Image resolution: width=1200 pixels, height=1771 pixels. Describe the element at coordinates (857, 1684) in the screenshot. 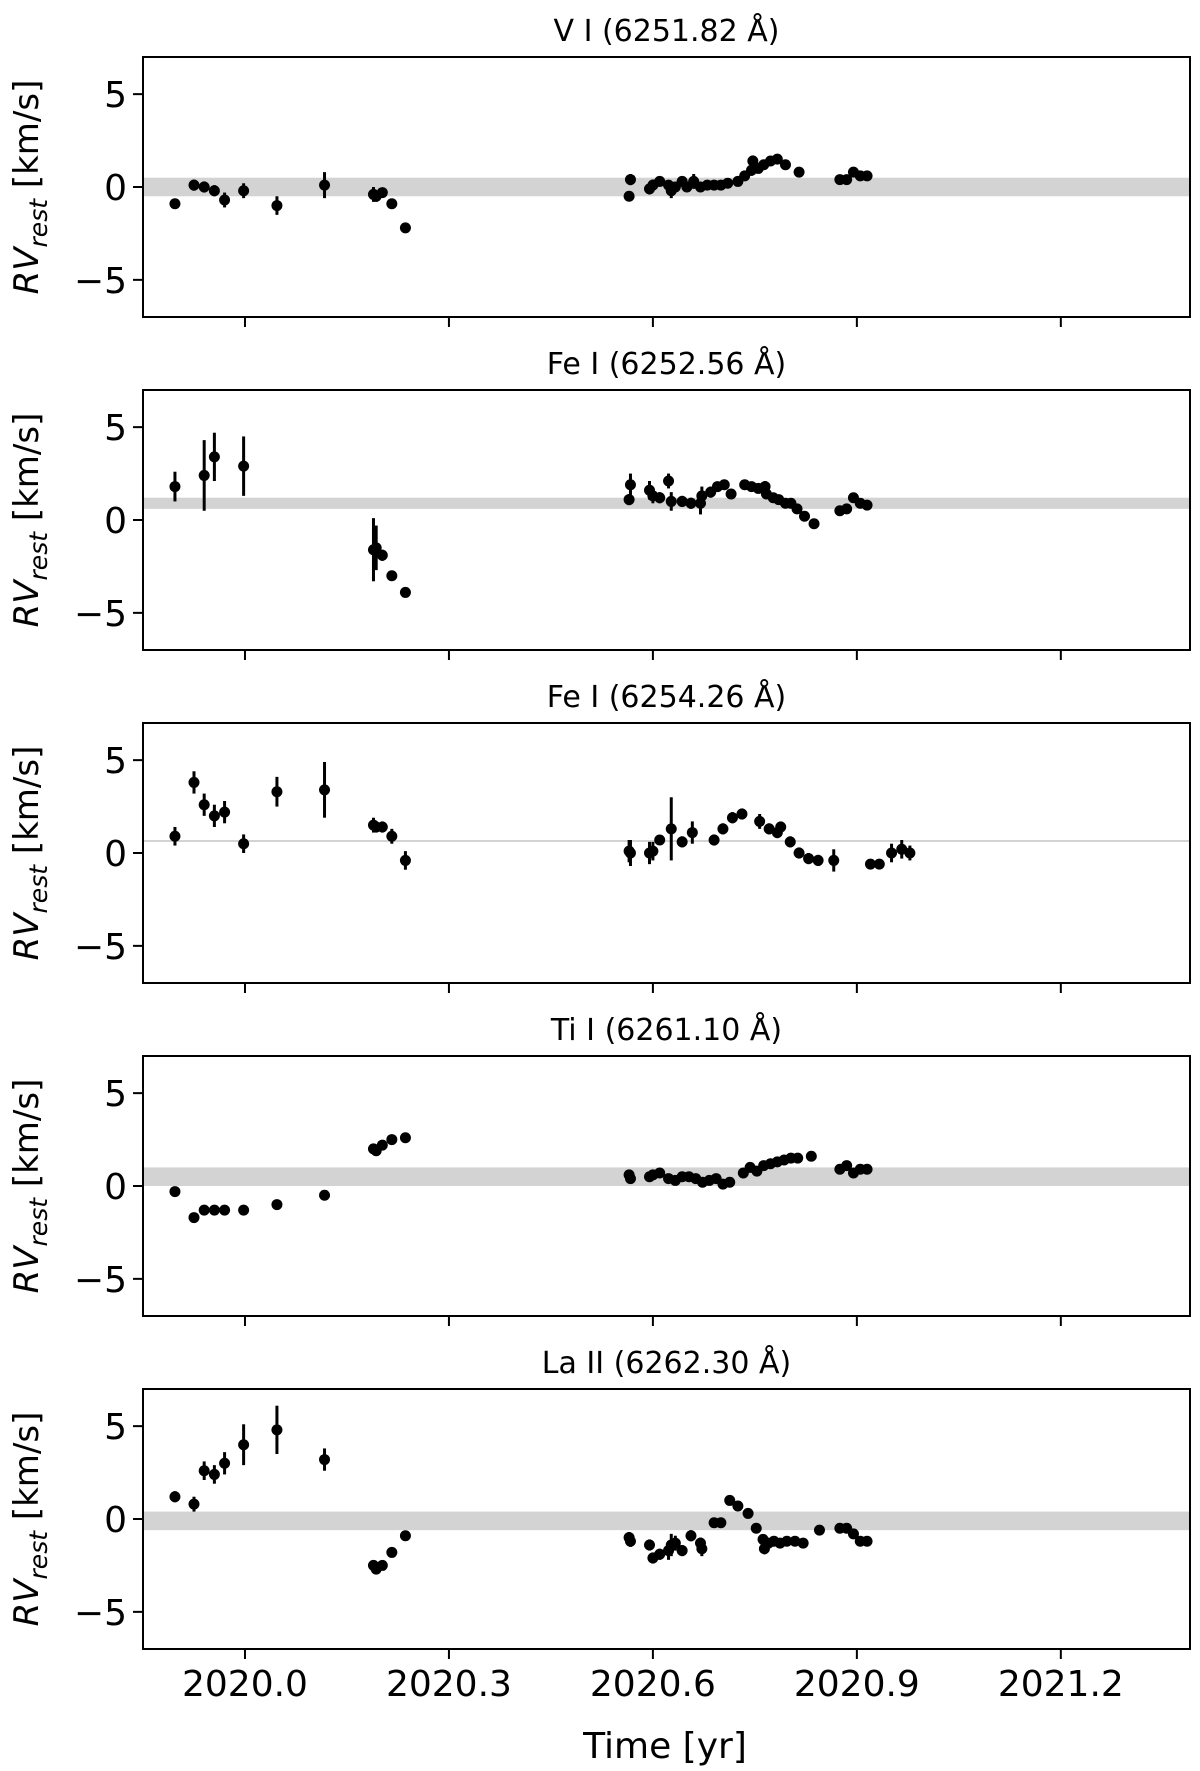

I see `x-tick-label: 2020.9` at that location.